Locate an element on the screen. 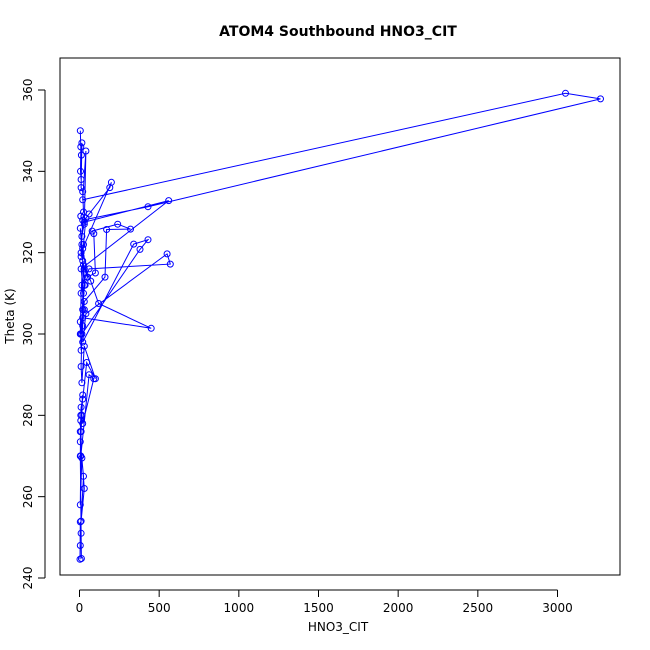 Image resolution: width=650 pixels, height=650 pixels. y-axis-ticks: 240 260 280 300 320 340 360 is located at coordinates (33, 334).